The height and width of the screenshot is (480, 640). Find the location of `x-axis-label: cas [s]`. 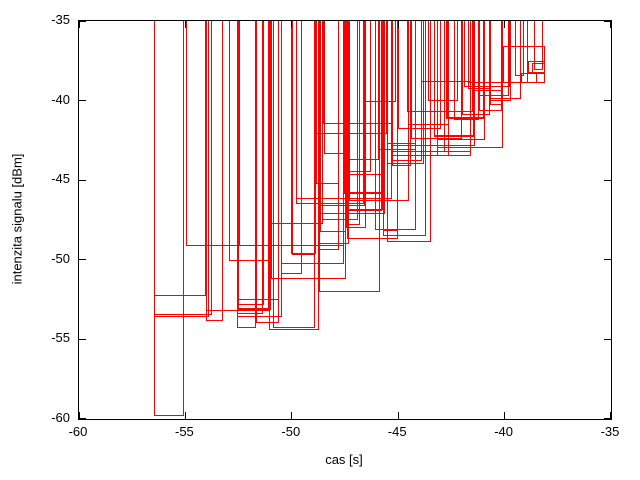

x-axis-label: cas [s] is located at coordinates (344, 459).